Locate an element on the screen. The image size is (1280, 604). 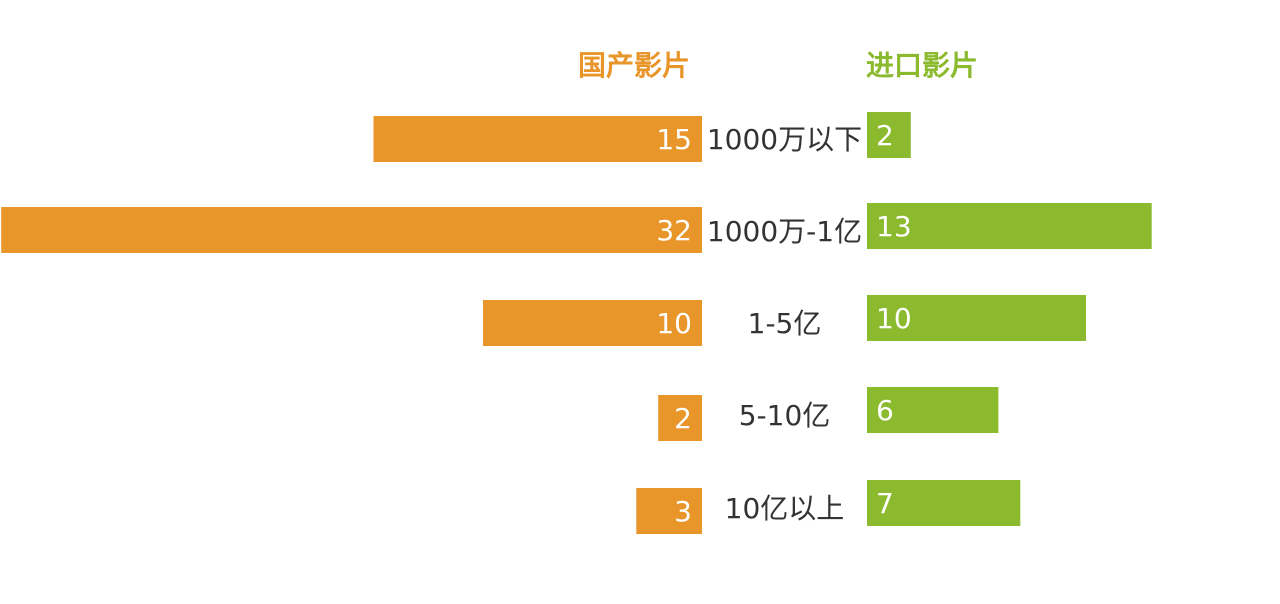
category-label: 10亿以上 is located at coordinates (785, 508).